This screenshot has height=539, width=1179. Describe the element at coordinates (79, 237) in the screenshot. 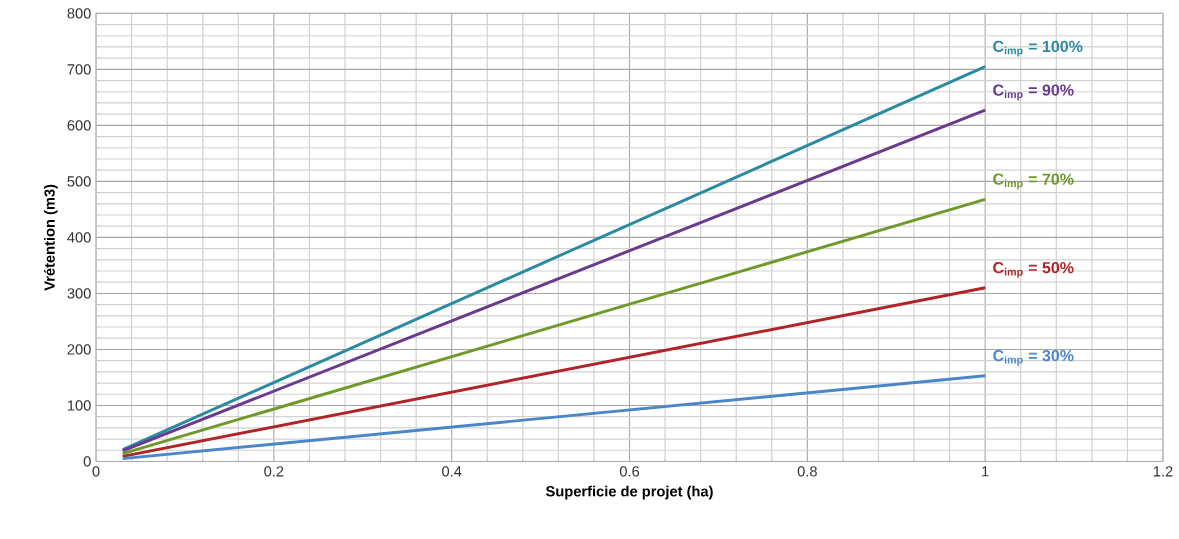

I see `y-tick-label: 400` at that location.